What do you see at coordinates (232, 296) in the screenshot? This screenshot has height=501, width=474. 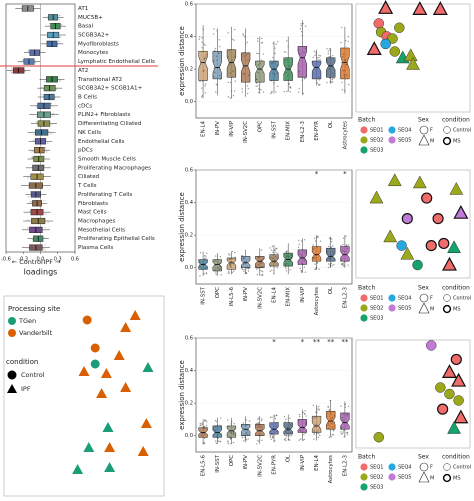 I see `x-category-label: IN-L5-6` at bounding box center [232, 296].